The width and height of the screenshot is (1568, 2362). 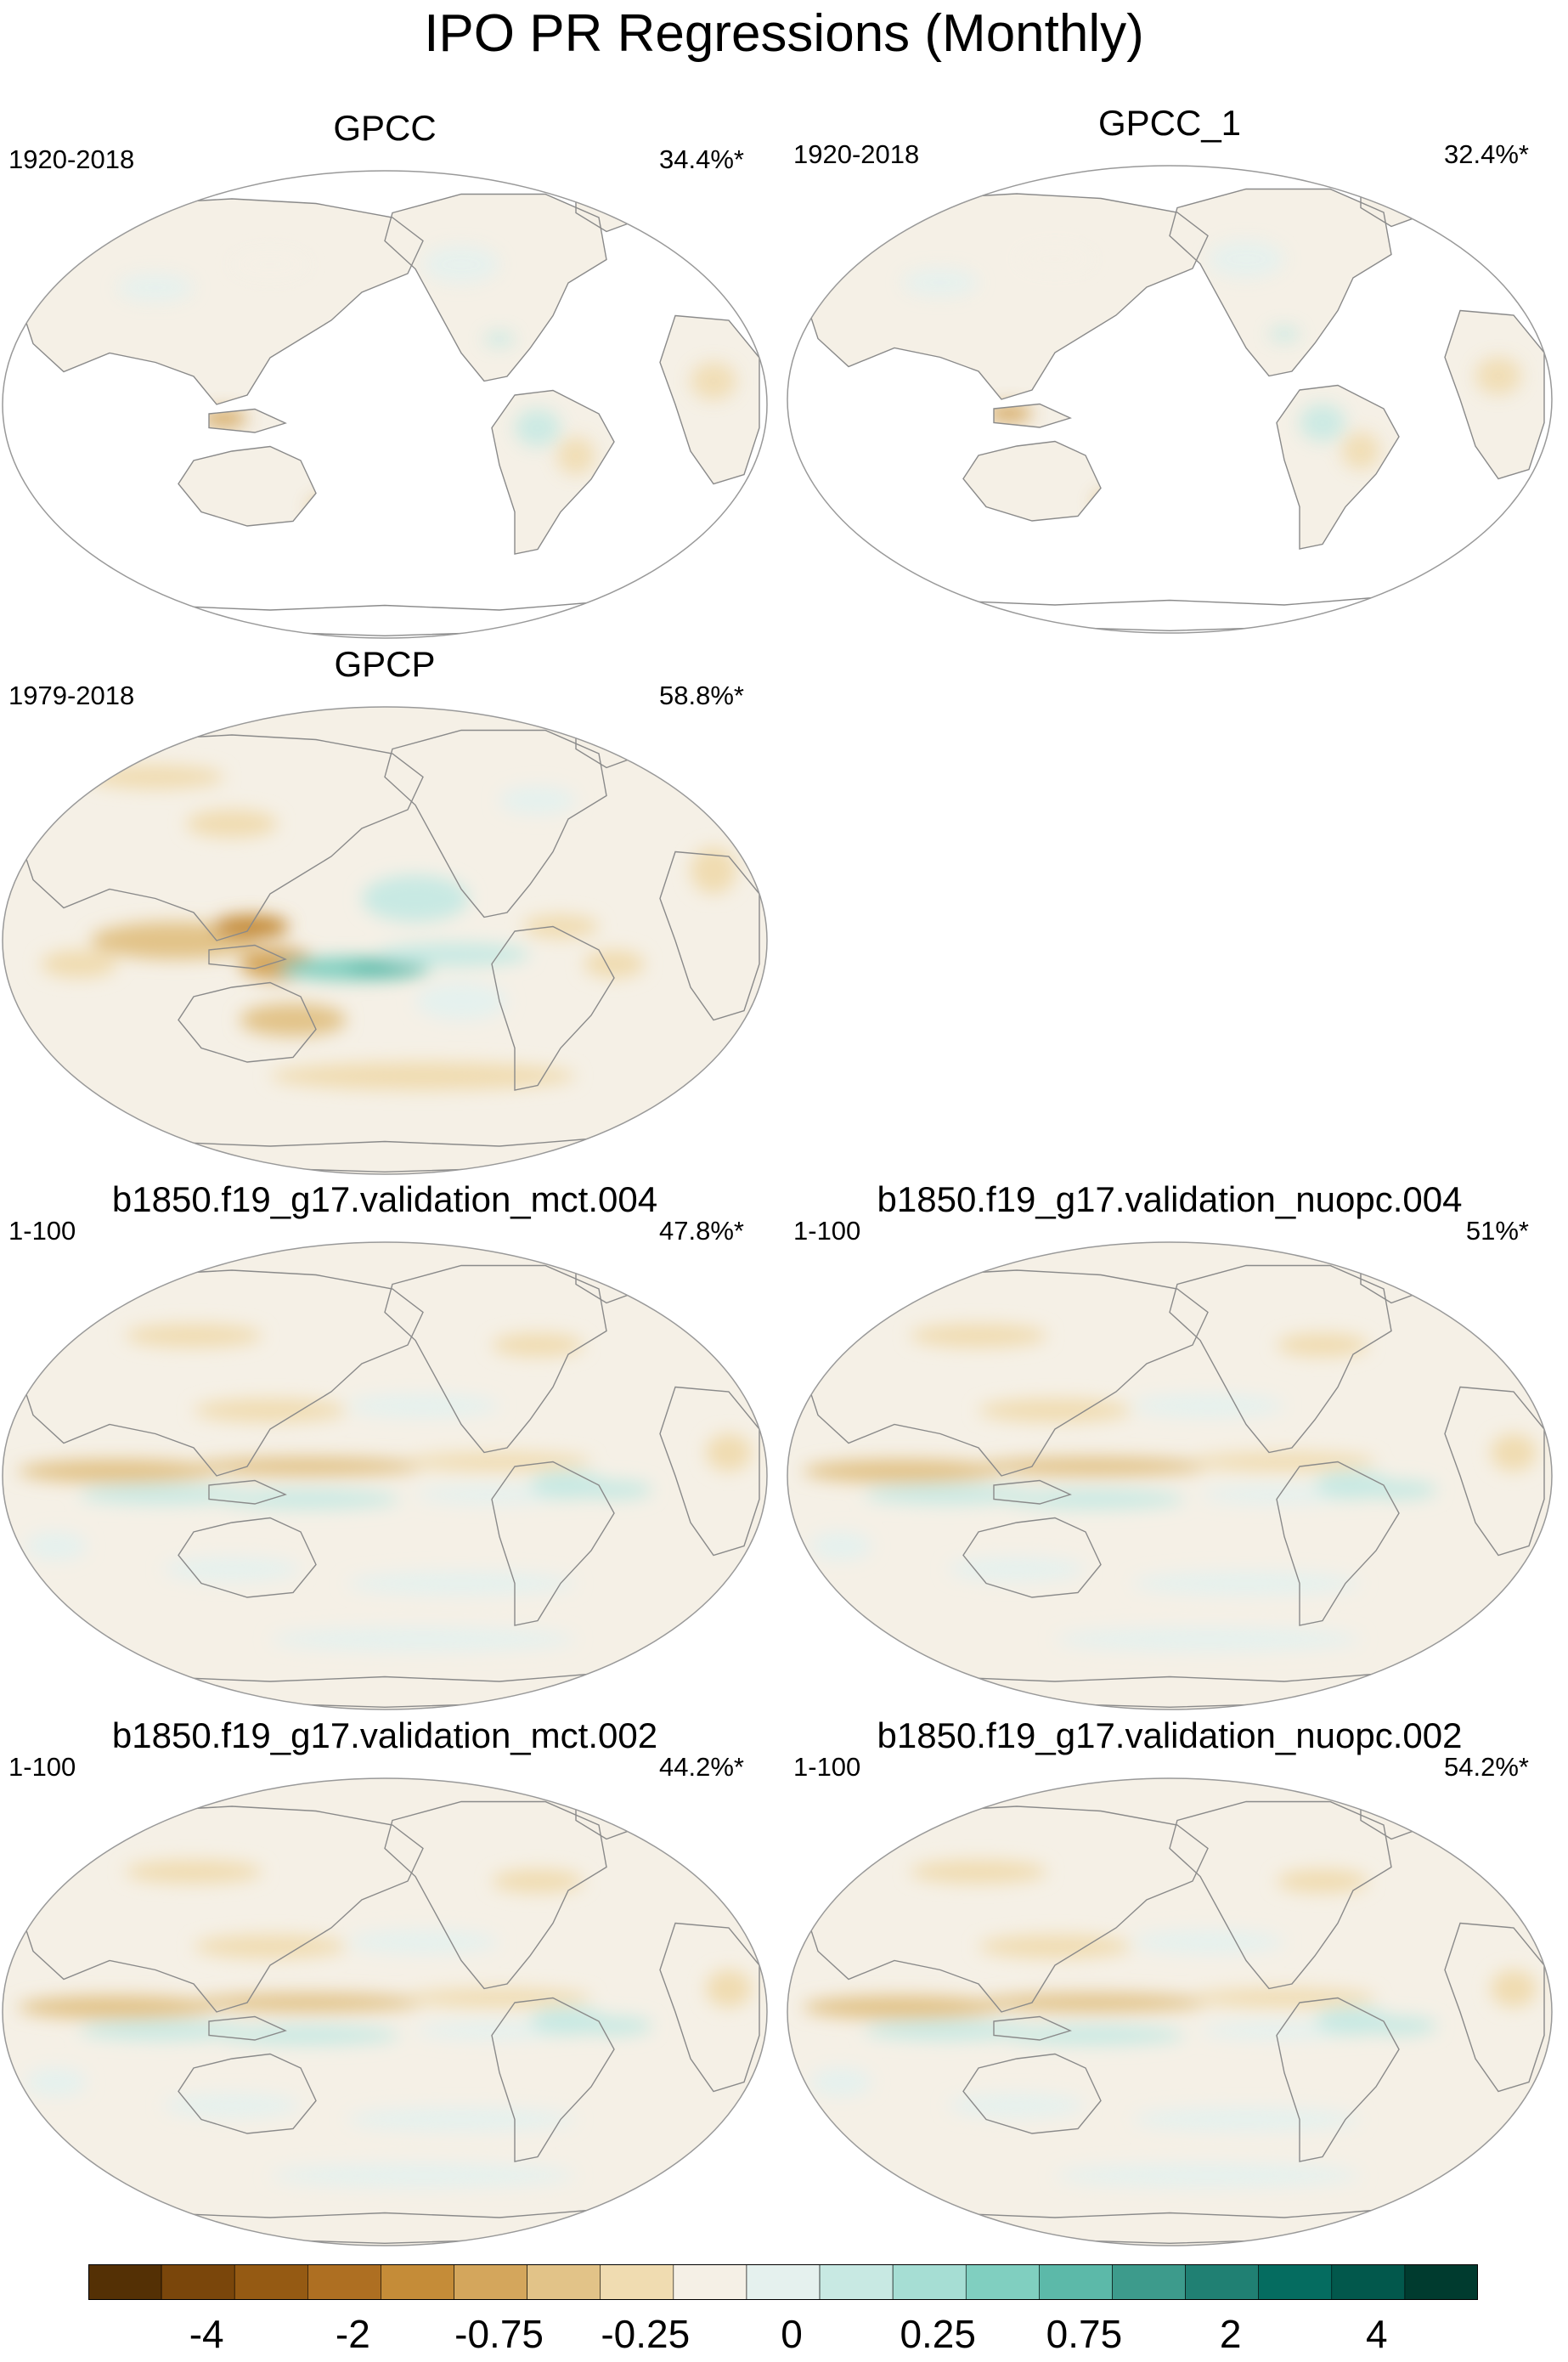 I want to click on panel-title: b1850.f19_g17.validation_mct.002, so click(x=385, y=1735).